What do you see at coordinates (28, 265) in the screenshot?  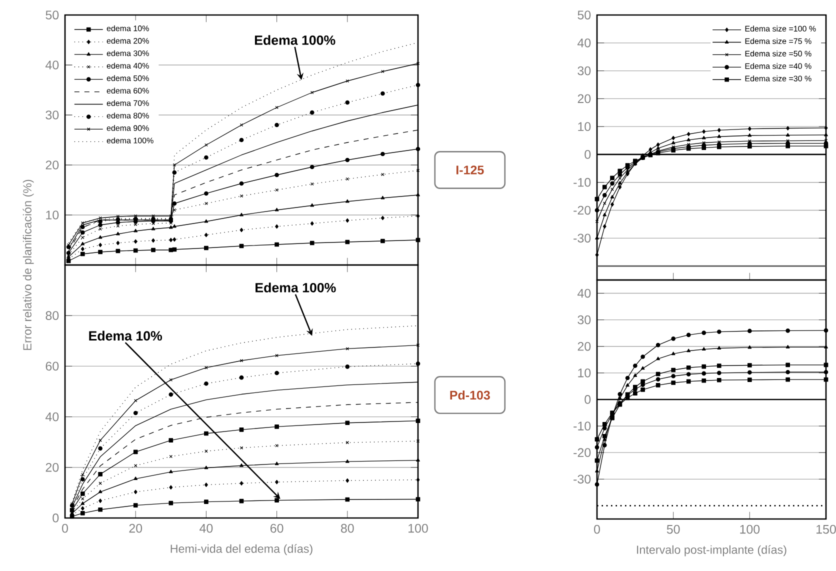 I see `y-axis-title: Error relativo de planificación (%)` at bounding box center [28, 265].